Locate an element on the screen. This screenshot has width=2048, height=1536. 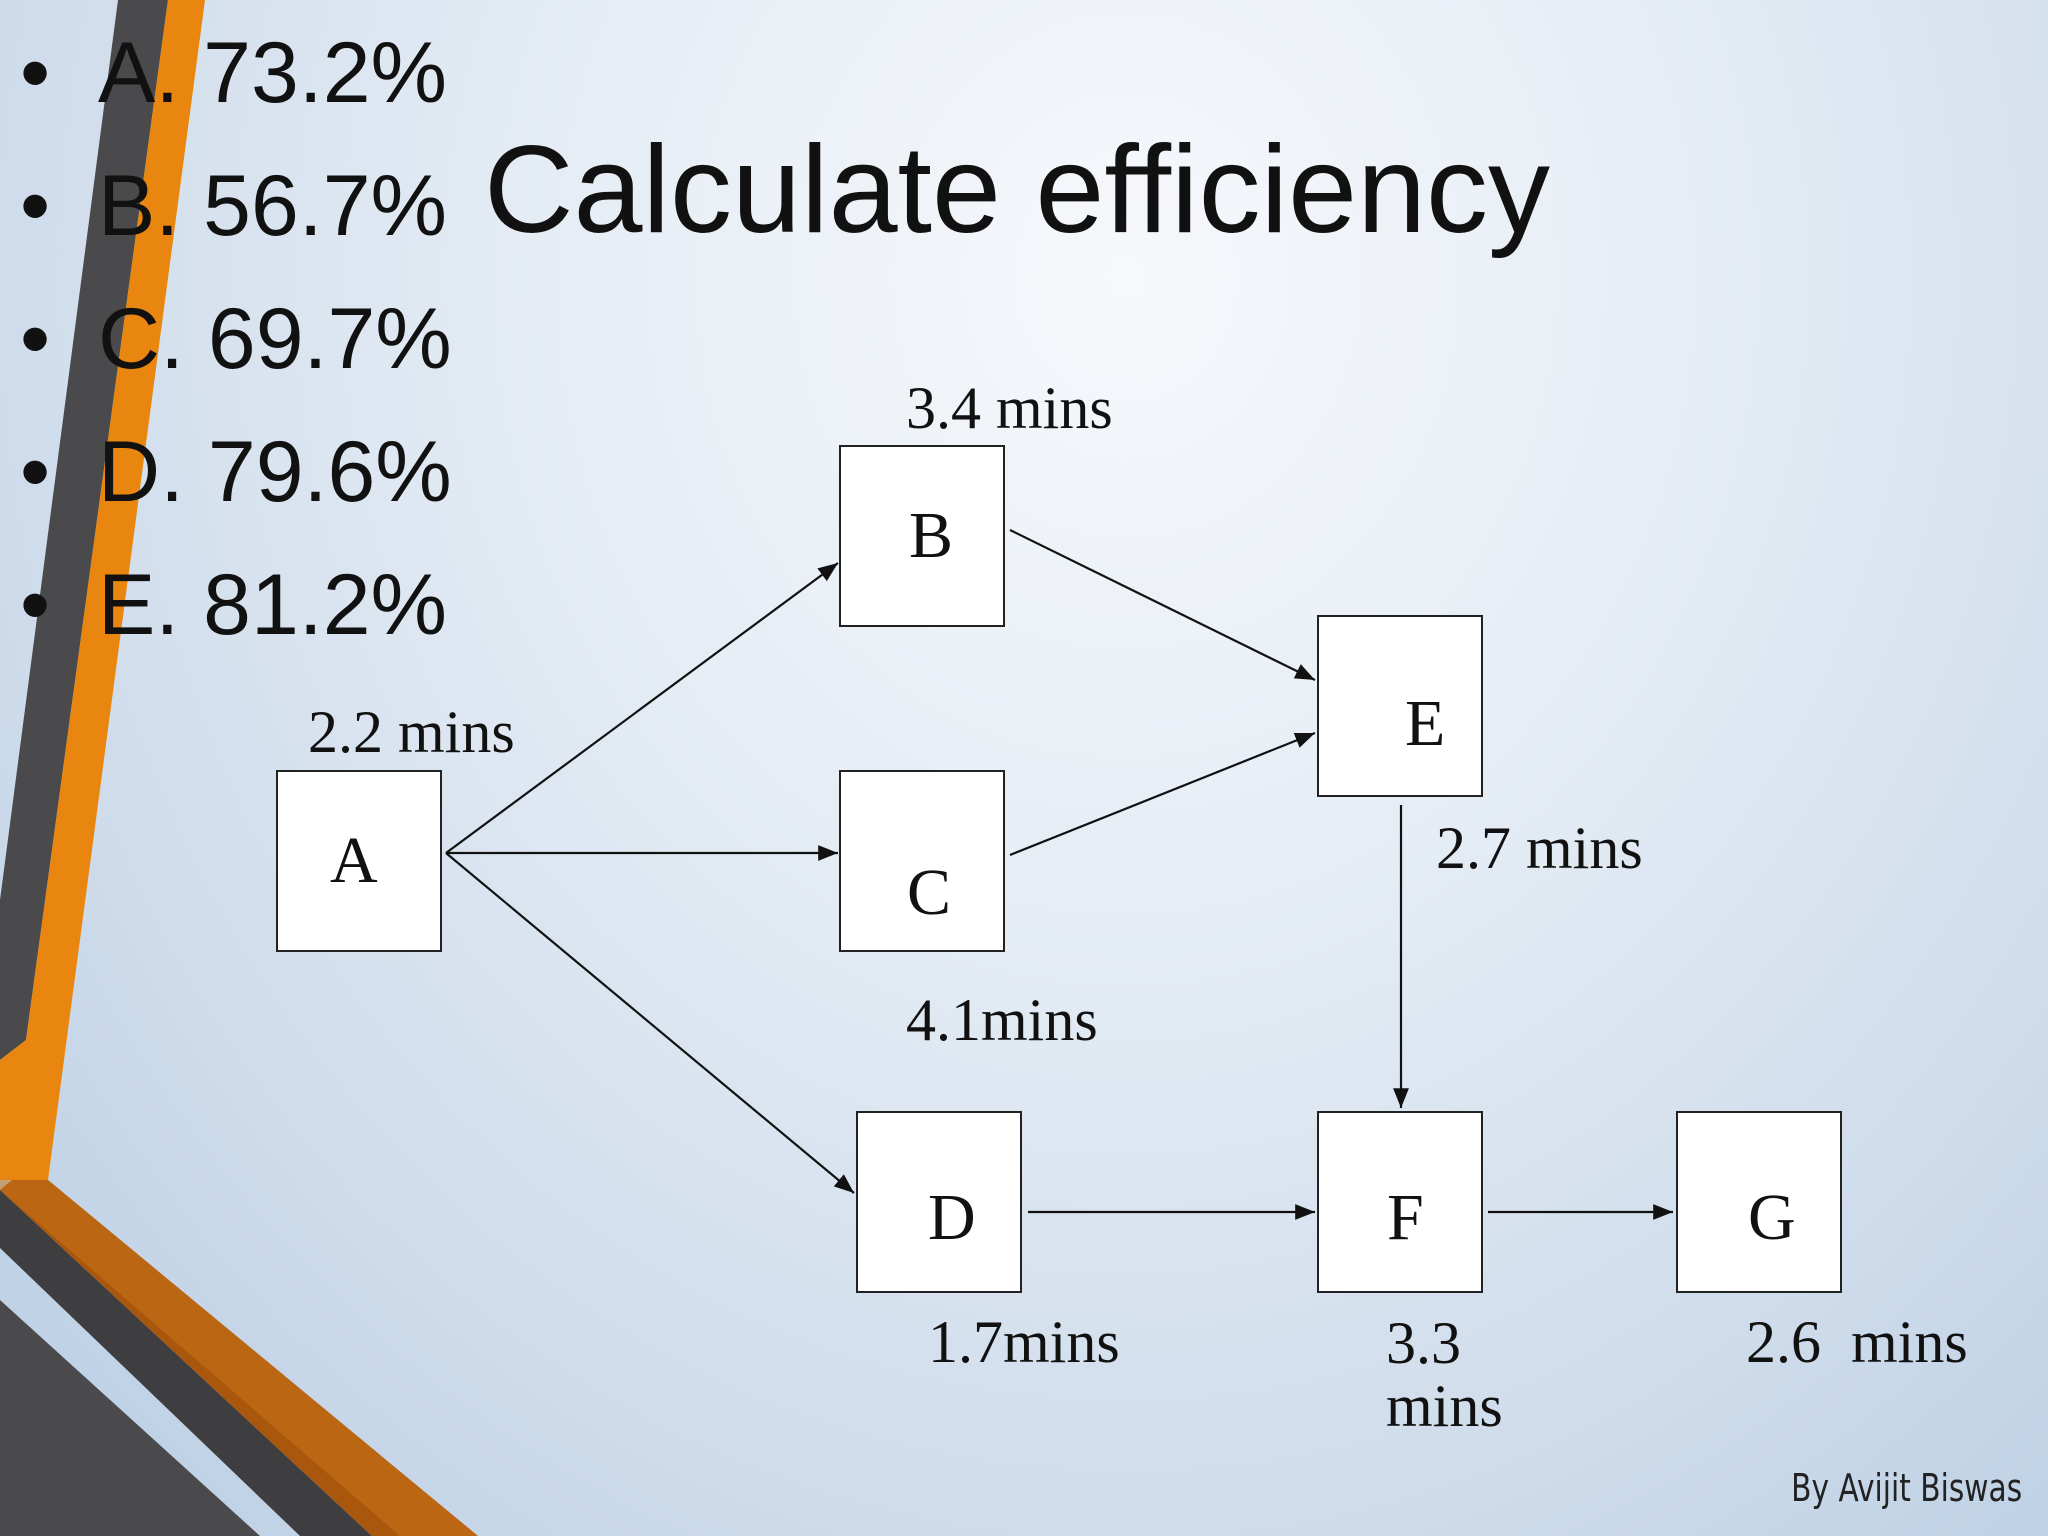
node-box-g: G is located at coordinates (1759, 1202).